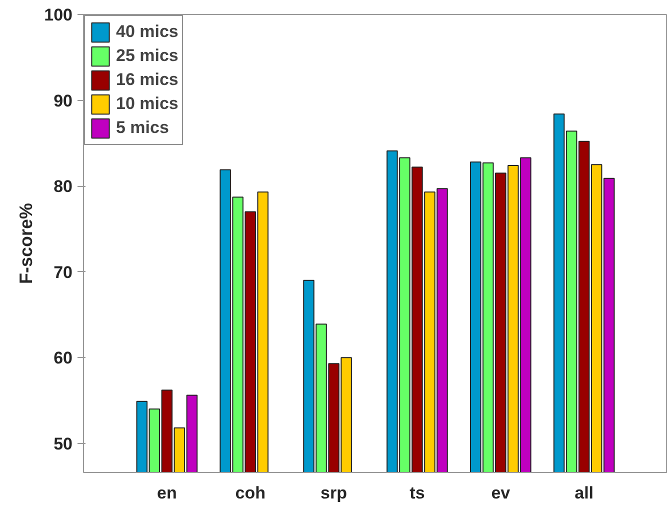 The height and width of the screenshot is (508, 667). I want to click on legend-label: 40 mics, so click(147, 32).